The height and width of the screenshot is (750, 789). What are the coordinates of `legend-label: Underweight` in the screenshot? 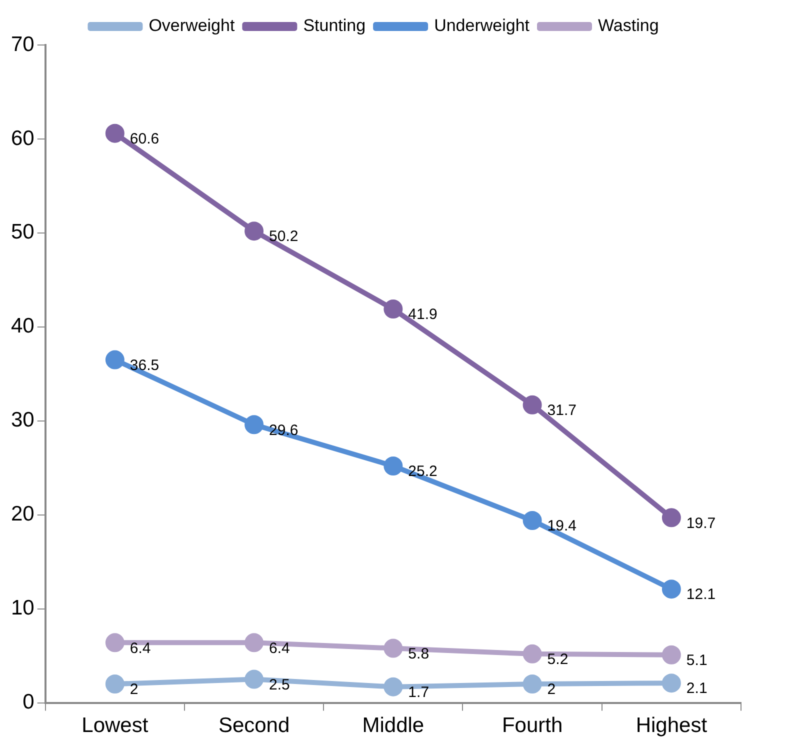 It's located at (482, 26).